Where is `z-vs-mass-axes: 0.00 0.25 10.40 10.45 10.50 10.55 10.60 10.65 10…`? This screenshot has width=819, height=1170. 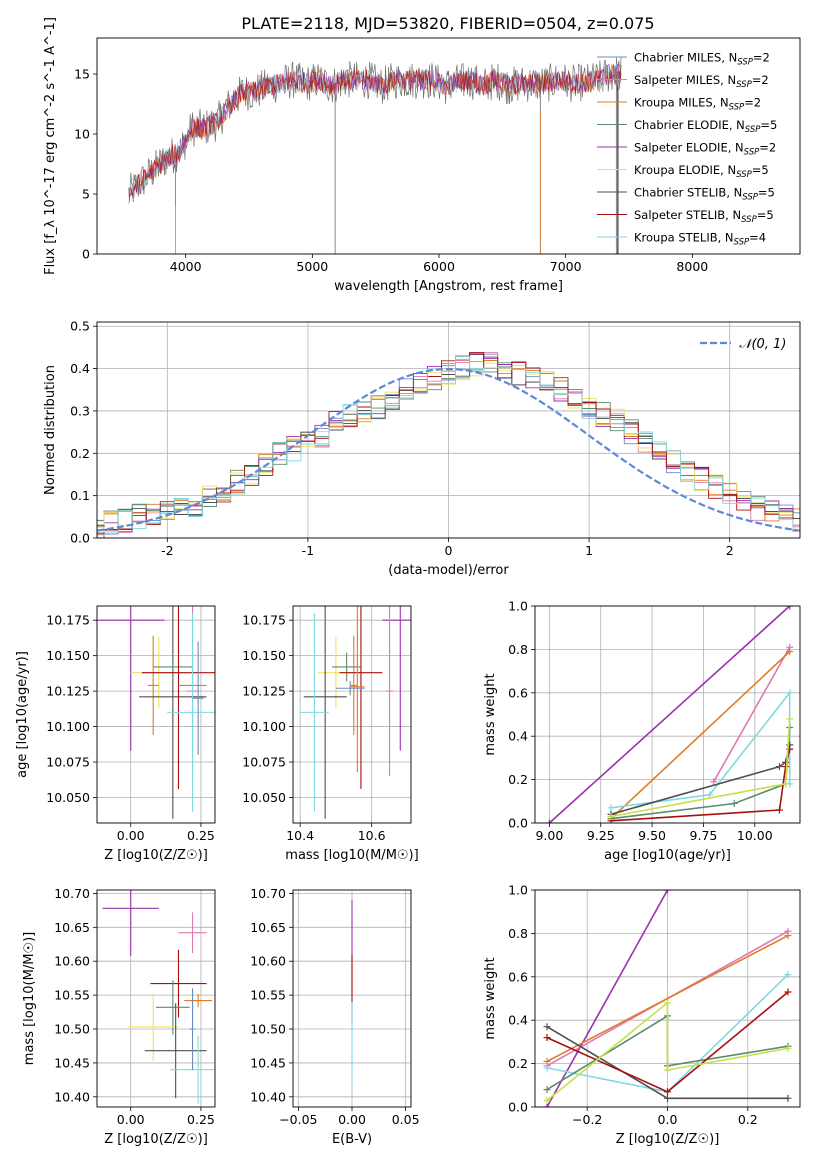
z-vs-mass-axes: 0.00 0.25 10.40 10.45 10.50 10.55 10.60 10.65 10… is located at coordinates (118, 1016).